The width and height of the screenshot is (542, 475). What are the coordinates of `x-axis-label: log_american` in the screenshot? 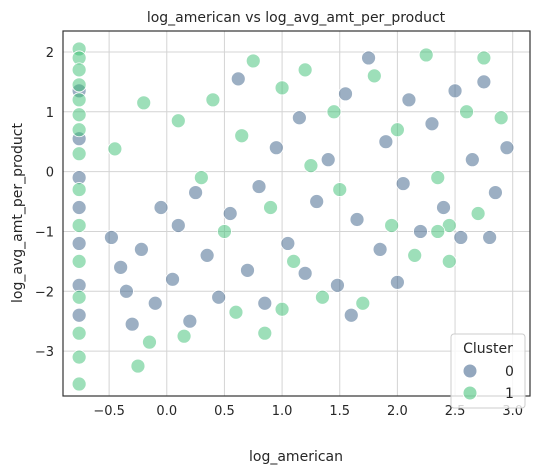 It's located at (296, 457).